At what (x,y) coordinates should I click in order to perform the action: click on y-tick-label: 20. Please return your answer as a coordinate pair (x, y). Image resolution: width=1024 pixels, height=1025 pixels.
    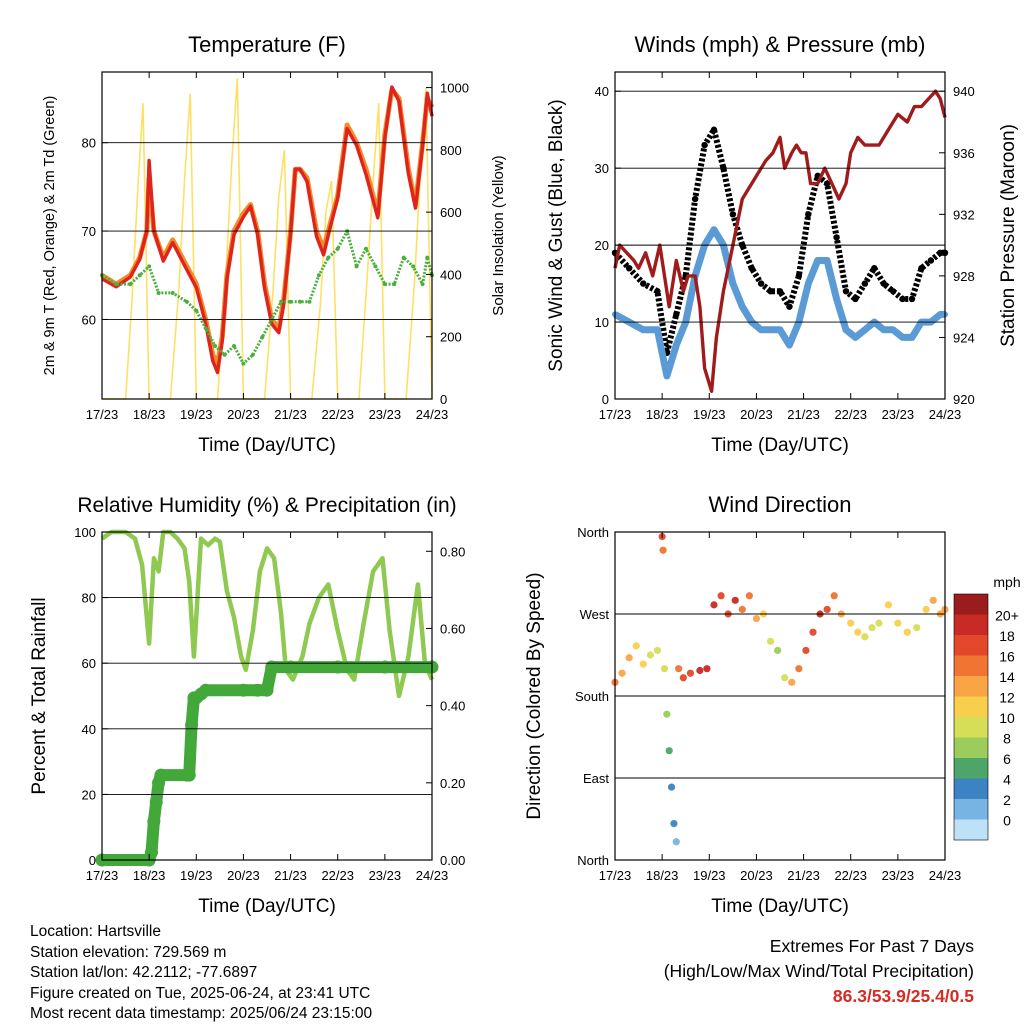
    Looking at the image, I should click on (89, 794).